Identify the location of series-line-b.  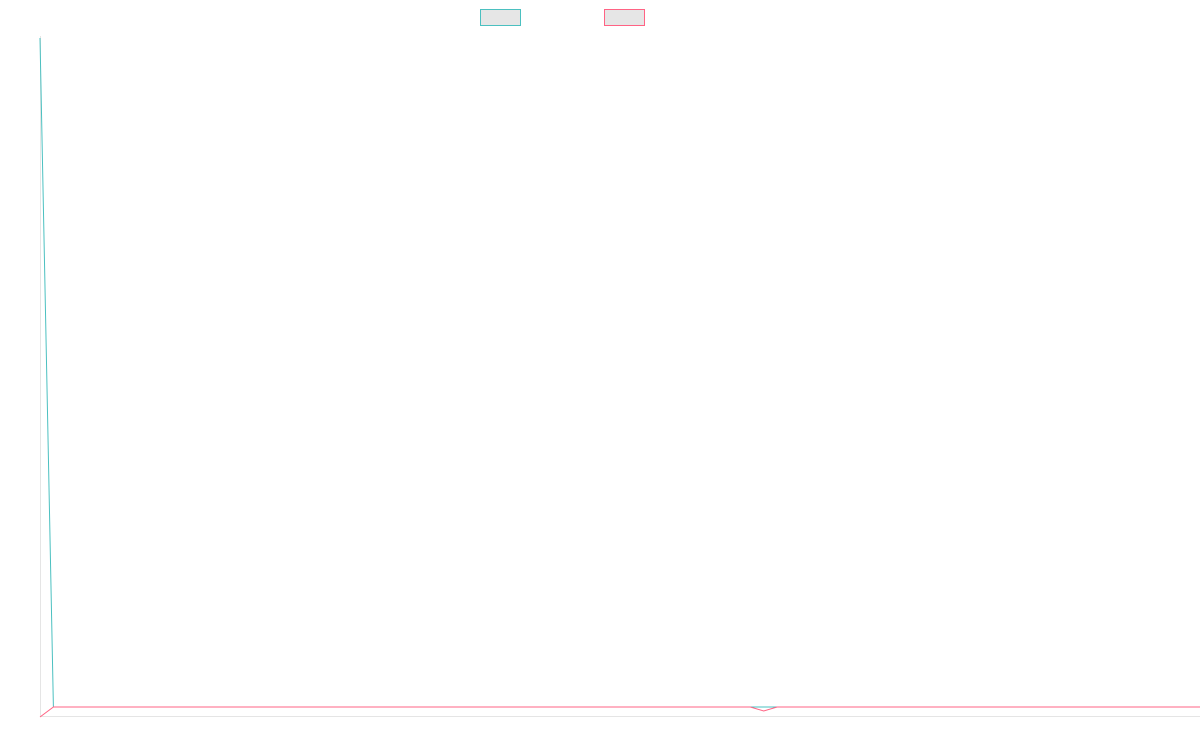
(619, 712).